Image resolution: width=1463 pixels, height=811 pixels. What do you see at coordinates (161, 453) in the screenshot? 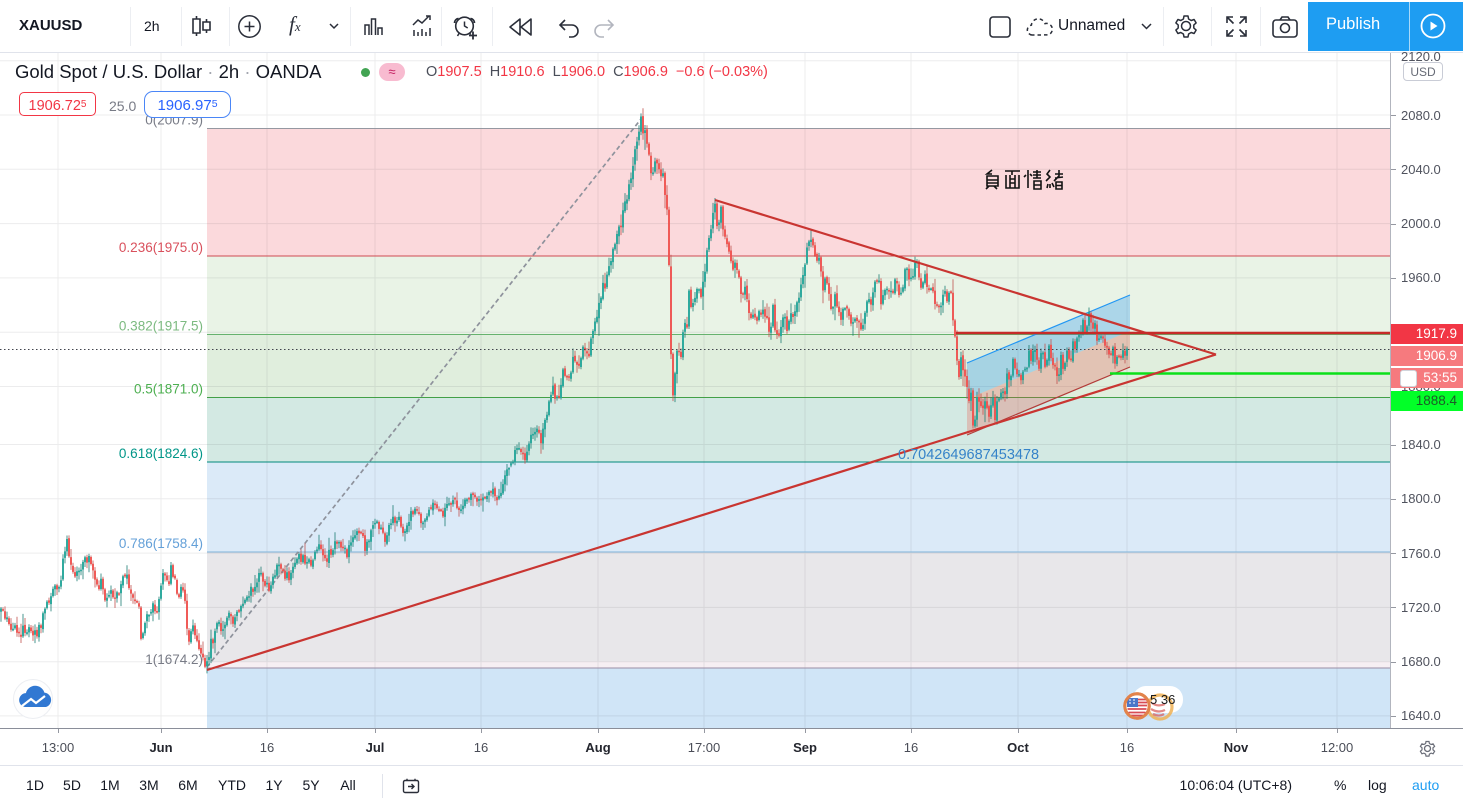
I see `svg-text: 0.618(1824.6)` at bounding box center [161, 453].